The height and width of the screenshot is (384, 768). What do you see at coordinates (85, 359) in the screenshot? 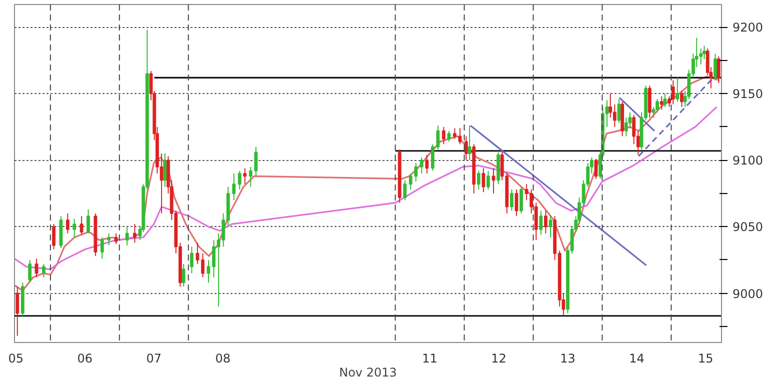
I see `x-tick-label: 06` at bounding box center [85, 359].